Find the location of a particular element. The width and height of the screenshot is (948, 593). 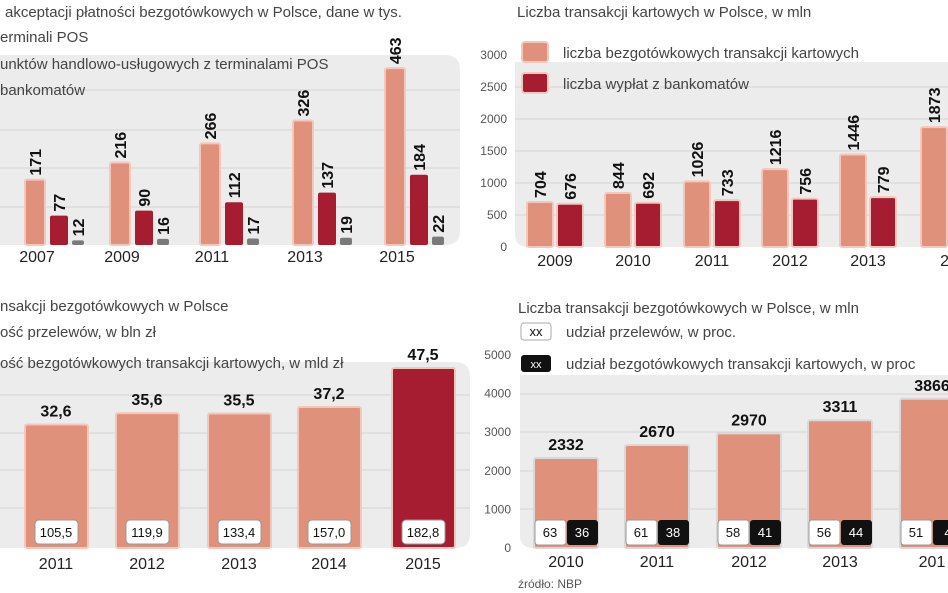

data-label: 3866 is located at coordinates (931, 386).